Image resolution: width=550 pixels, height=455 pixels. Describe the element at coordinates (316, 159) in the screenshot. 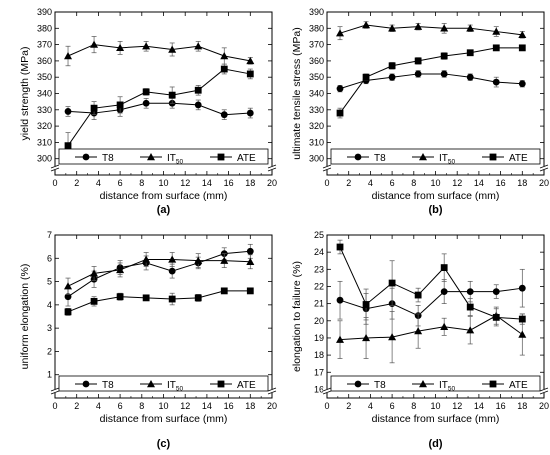

I see `y-tick-label: 300` at that location.